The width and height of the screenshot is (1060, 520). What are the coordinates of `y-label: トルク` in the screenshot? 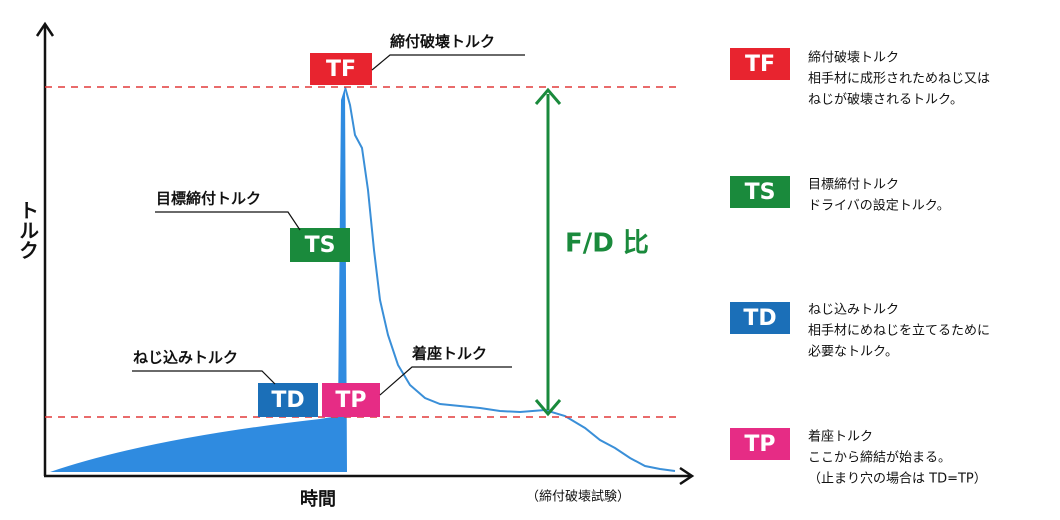 It's located at (28, 230).